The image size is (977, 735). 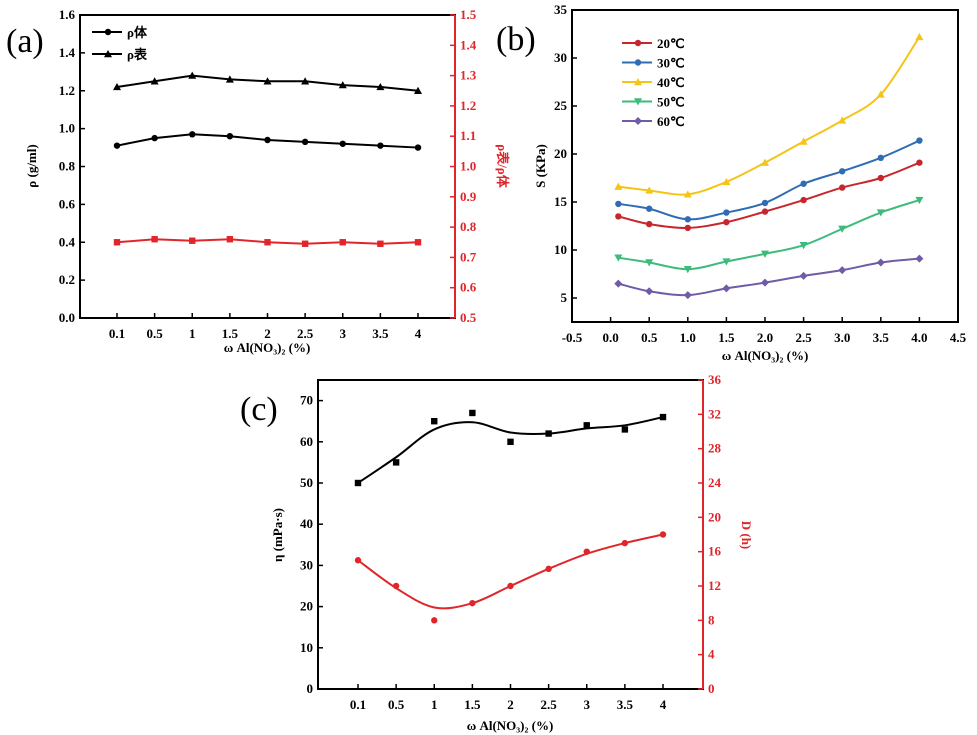 I want to click on legend-item: 60℃, so click(x=653, y=121).